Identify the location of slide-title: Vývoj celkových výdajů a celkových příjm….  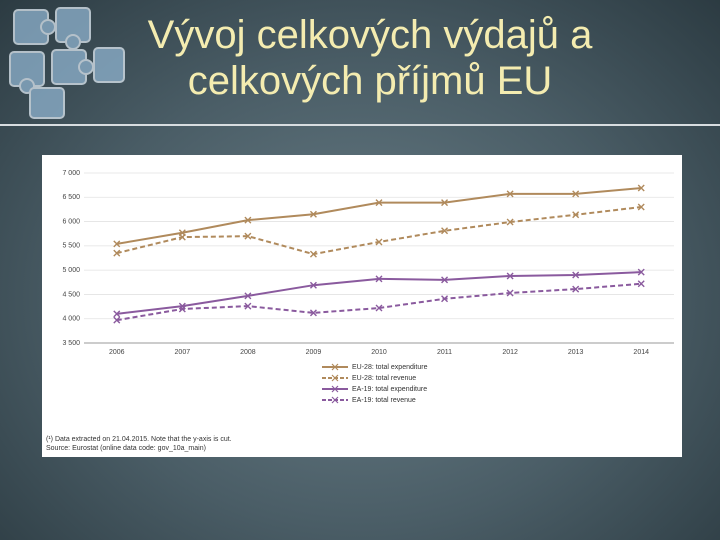
(370, 58).